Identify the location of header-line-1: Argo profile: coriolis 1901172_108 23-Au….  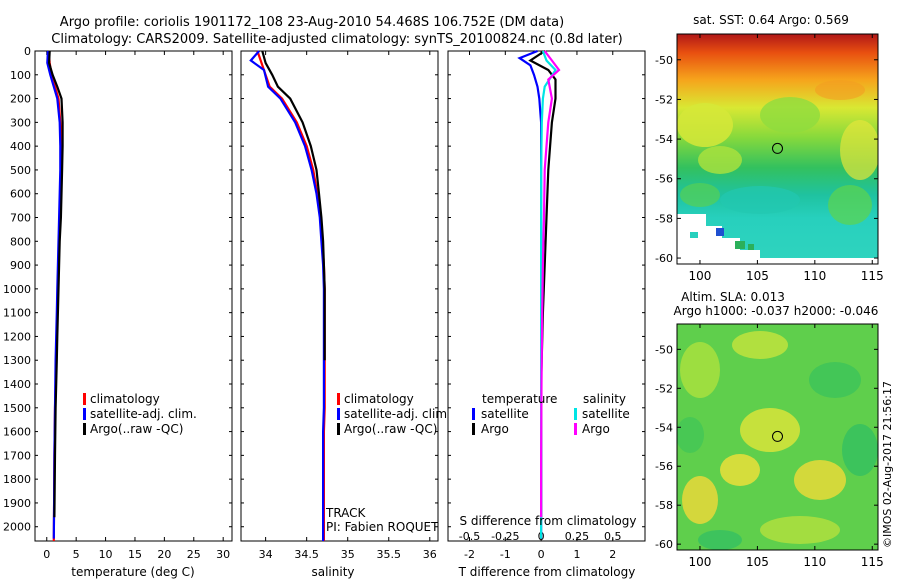
(312, 22).